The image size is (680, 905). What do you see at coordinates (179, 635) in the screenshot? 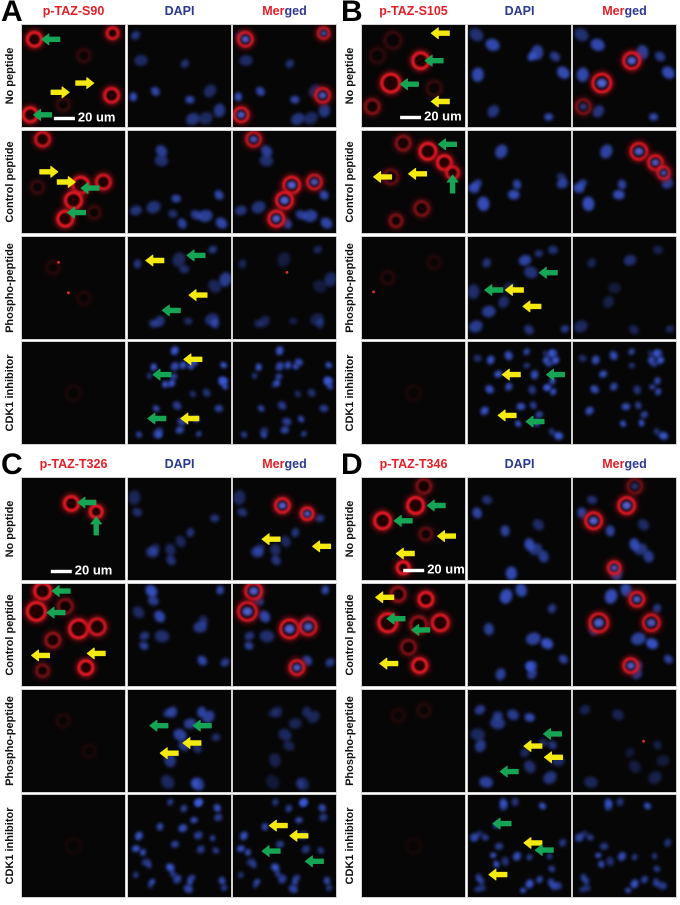
I see `micrograph-C-control-peptide-dapi` at bounding box center [179, 635].